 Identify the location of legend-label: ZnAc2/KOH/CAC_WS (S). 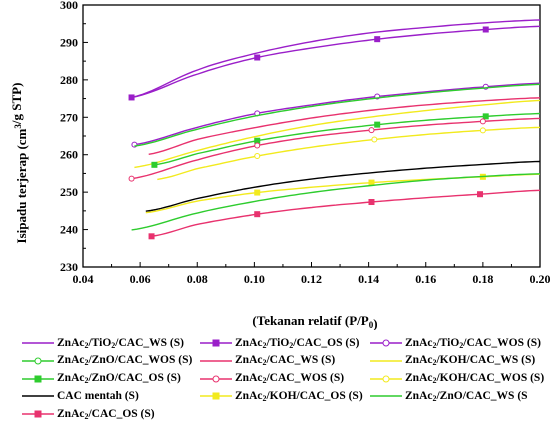
(470, 360).